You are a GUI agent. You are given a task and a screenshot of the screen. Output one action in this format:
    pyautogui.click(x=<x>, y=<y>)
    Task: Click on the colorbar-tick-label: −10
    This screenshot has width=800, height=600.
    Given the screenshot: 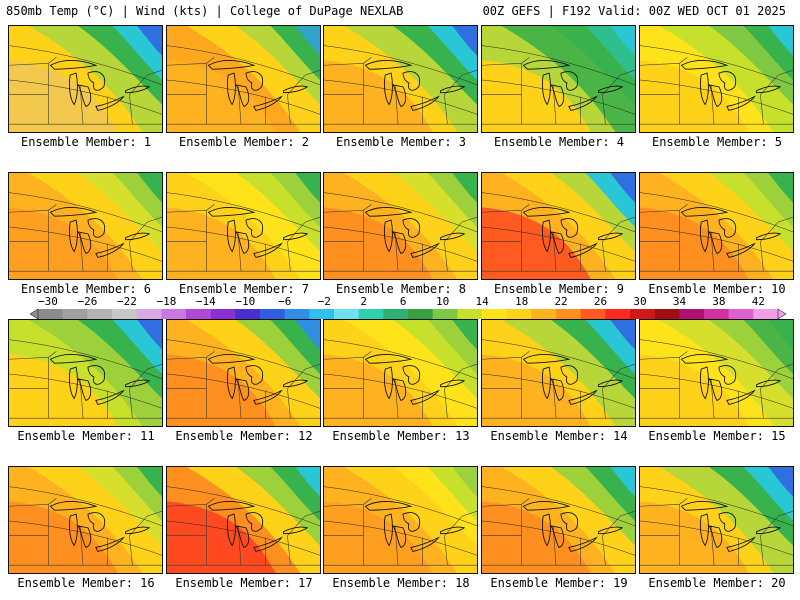 What is the action you would take?
    pyautogui.click(x=245, y=301)
    